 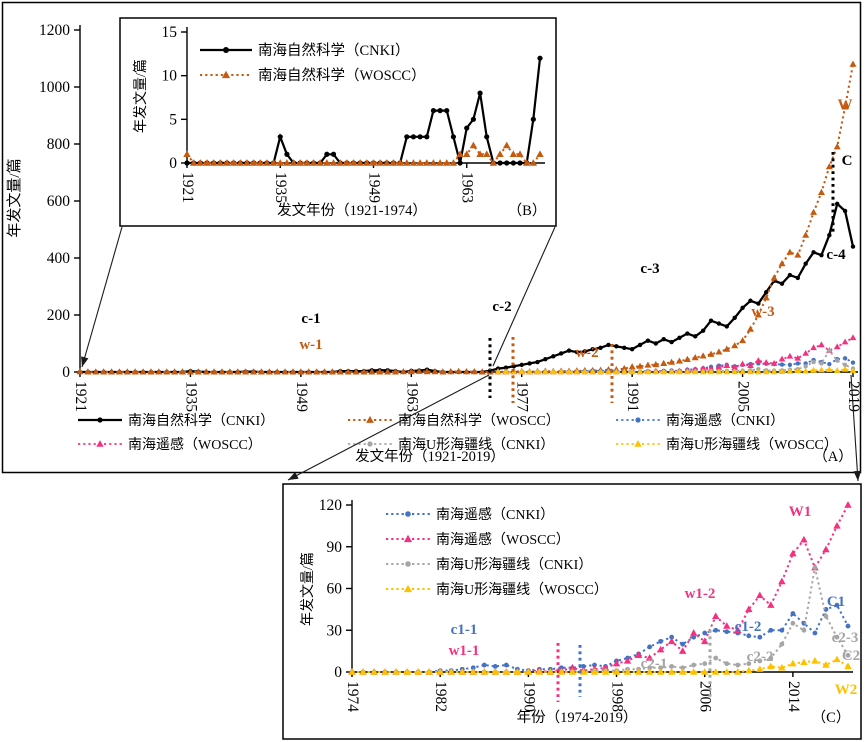 I want to click on annotation-w1-1: w1-1, so click(x=464, y=651).